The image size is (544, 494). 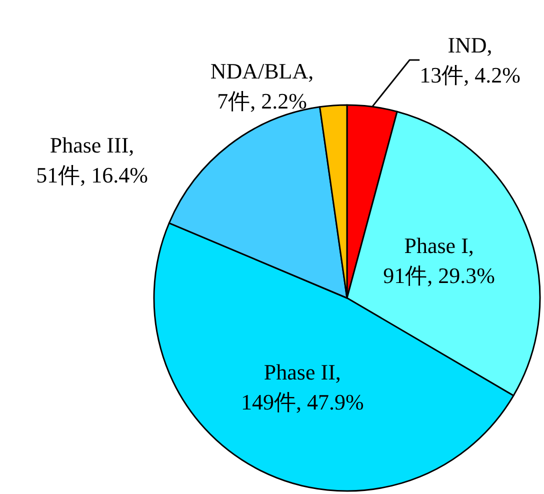 What do you see at coordinates (302, 386) in the screenshot?
I see `slice-label: Phase II, 149件, 47.9%` at bounding box center [302, 386].